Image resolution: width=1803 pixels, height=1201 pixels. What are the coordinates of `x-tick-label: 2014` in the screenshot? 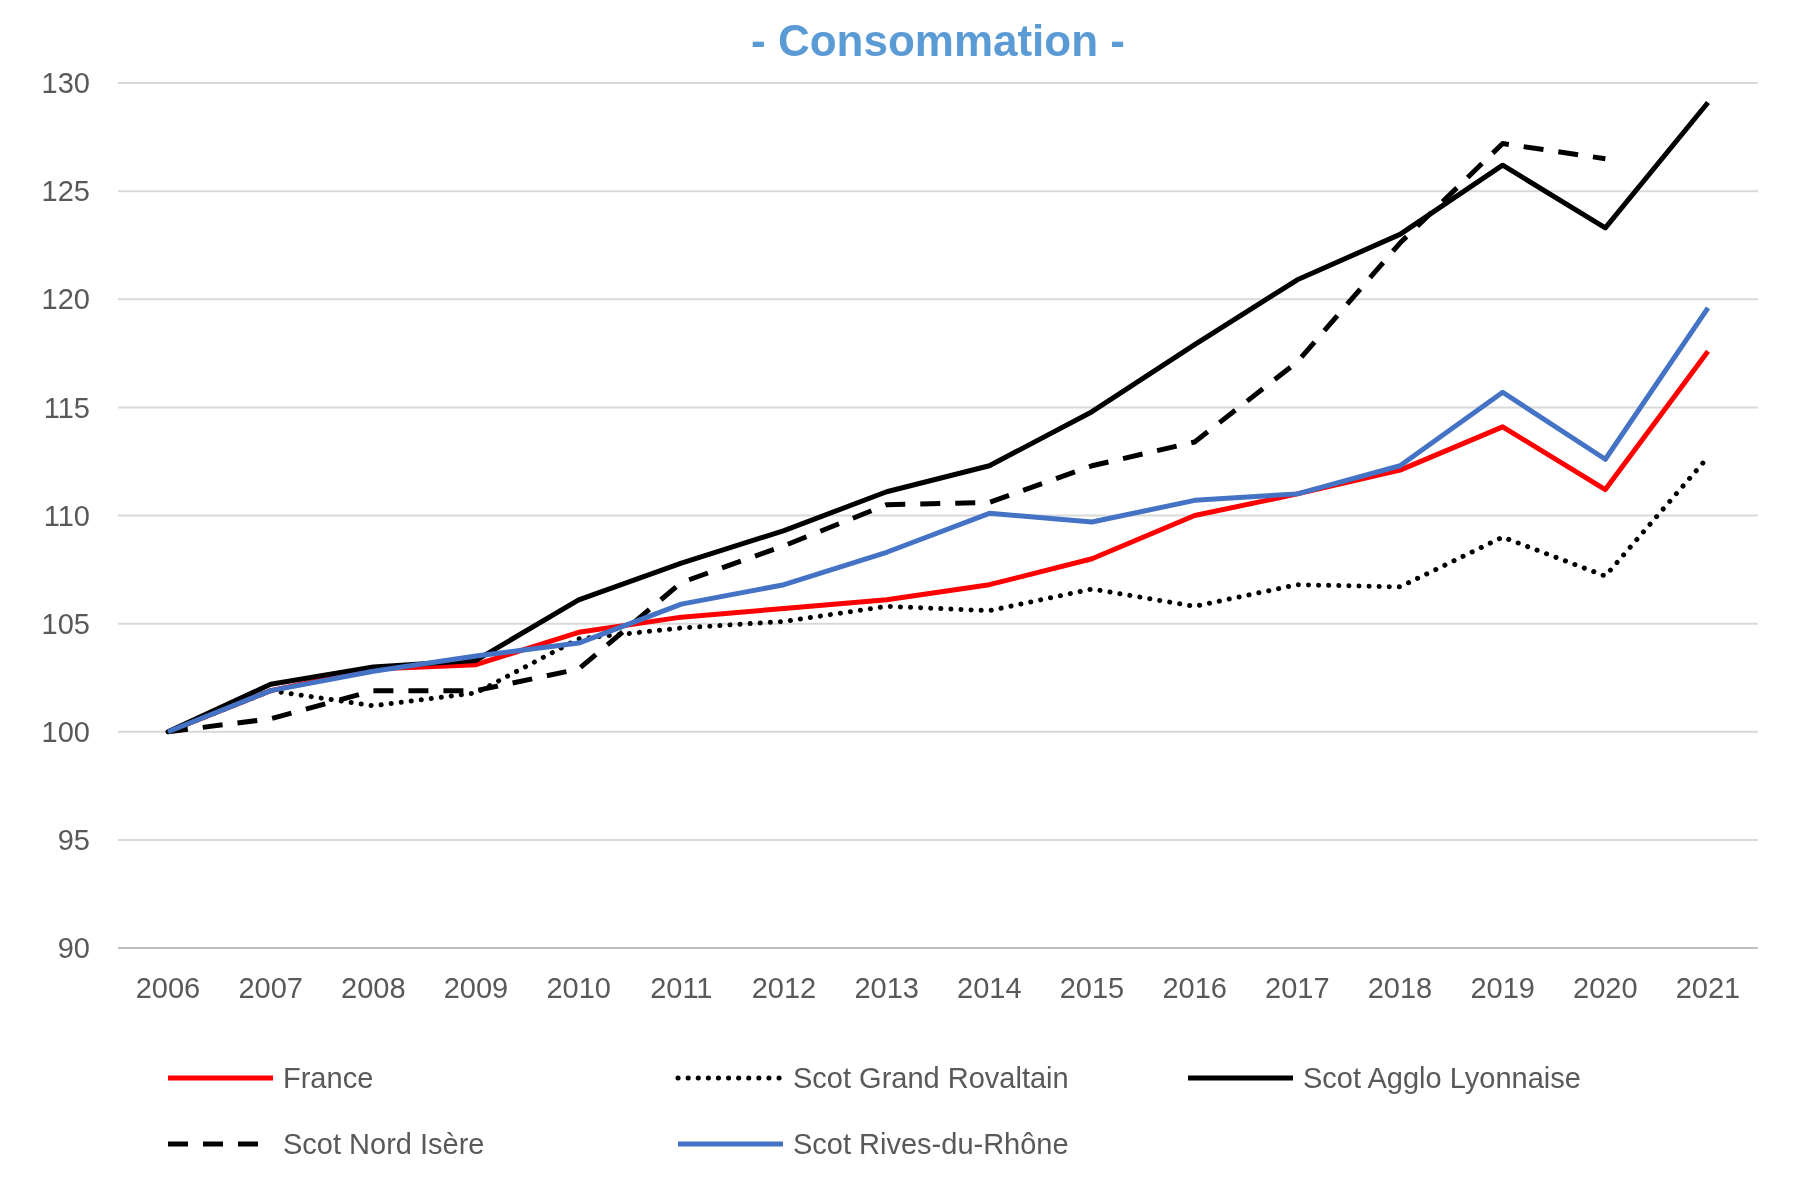 It's located at (989, 988).